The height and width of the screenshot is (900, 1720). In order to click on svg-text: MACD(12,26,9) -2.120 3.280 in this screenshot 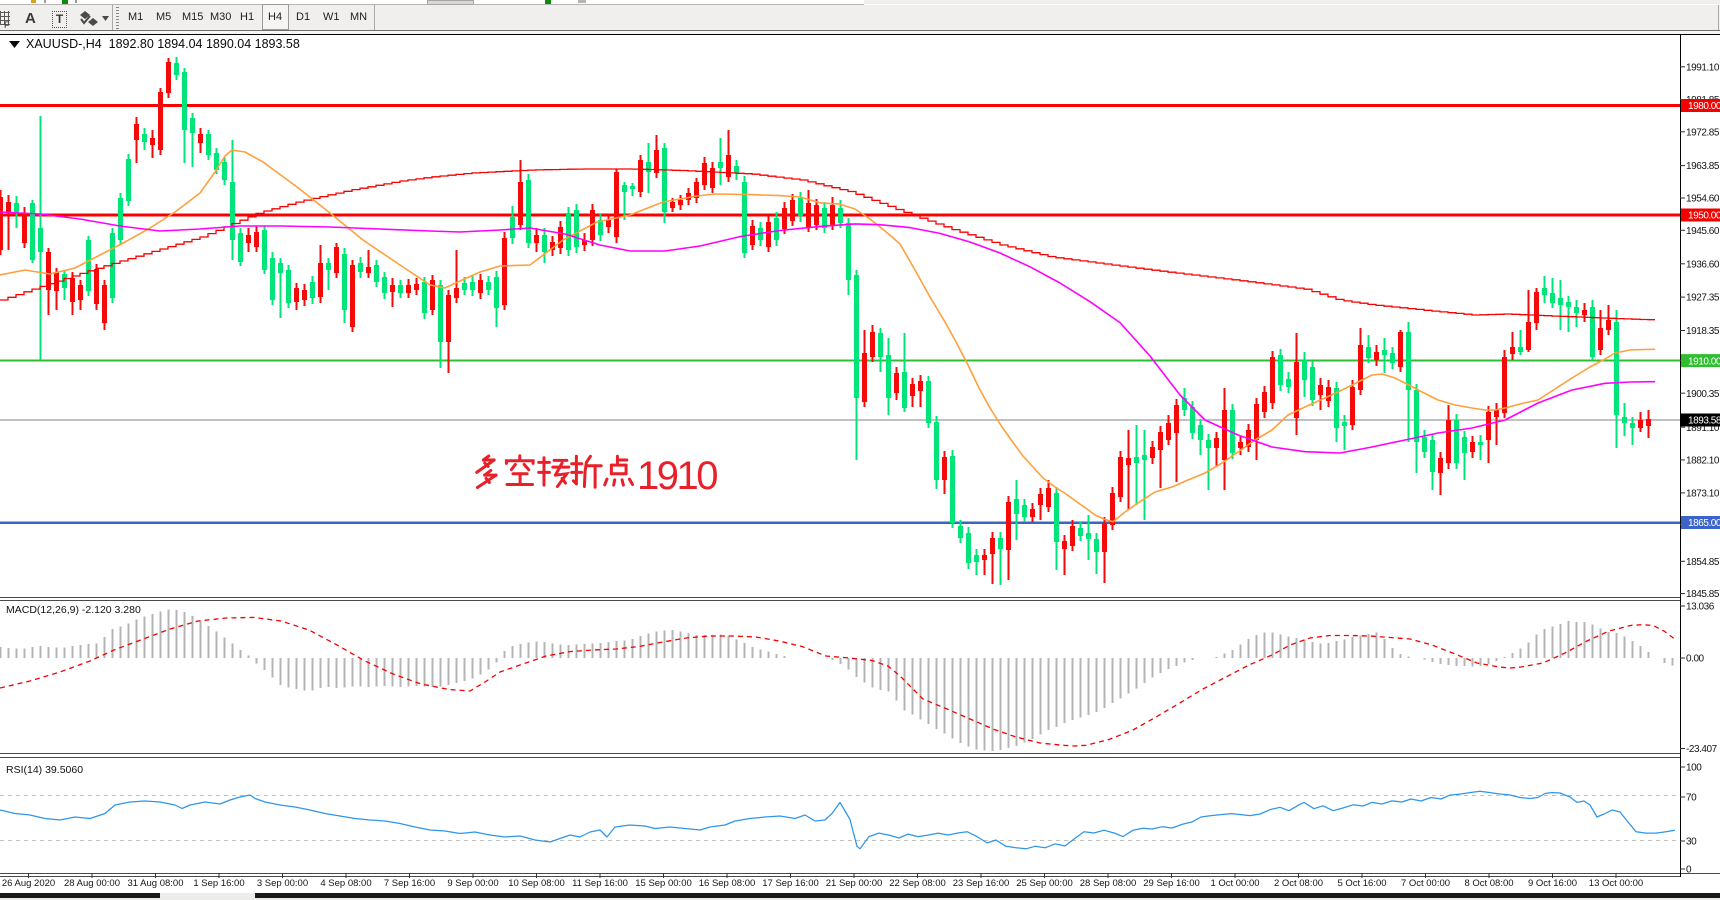, I will do `click(73, 610)`.